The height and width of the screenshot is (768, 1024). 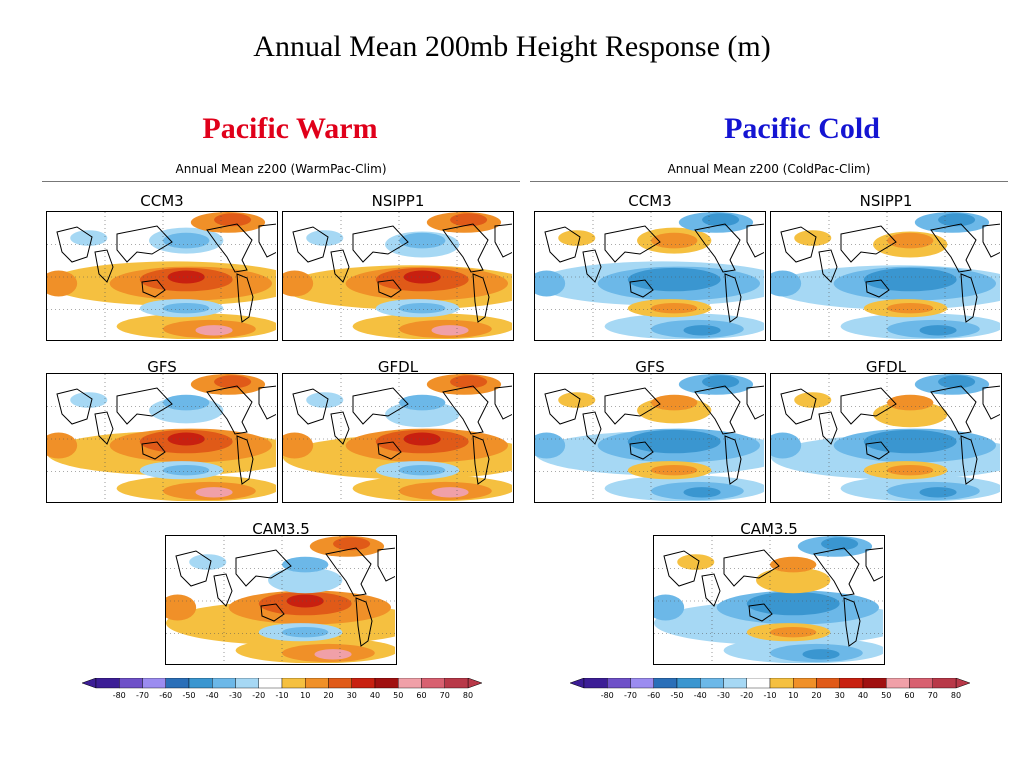 I want to click on page-title: Annual Mean 200mb Height Response (m), so click(x=512, y=46).